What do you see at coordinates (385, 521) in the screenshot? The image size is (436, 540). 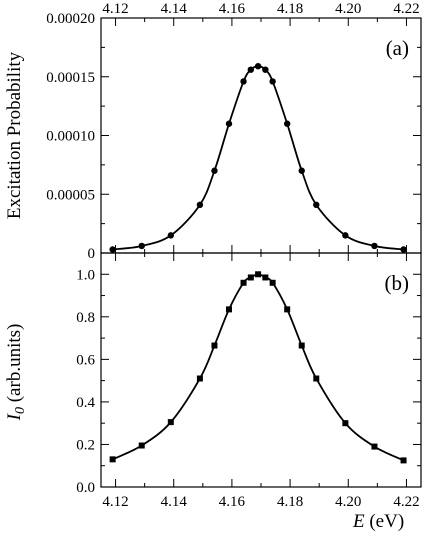 I see `x-axis-label-units: (eV)` at bounding box center [385, 521].